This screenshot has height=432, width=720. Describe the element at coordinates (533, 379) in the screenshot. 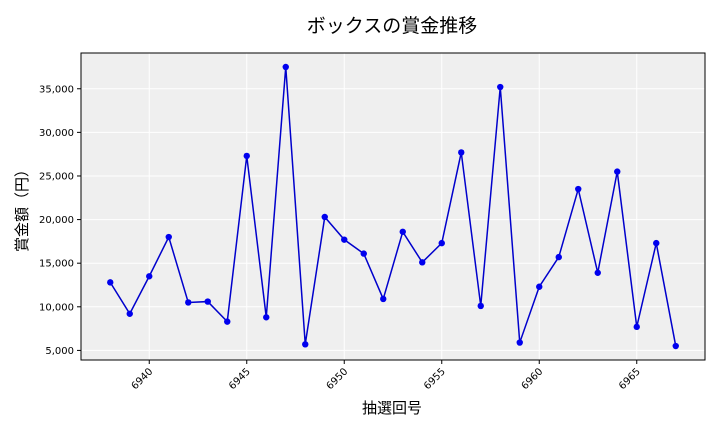

I see `x-tick-label: 6960` at that location.